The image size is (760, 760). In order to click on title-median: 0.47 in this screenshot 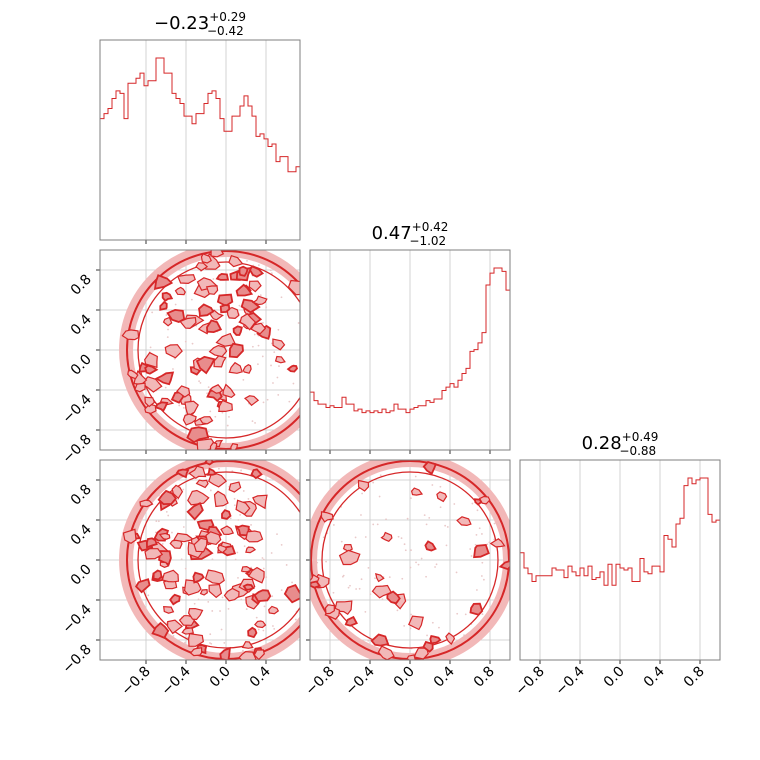, I will do `click(392, 233)`.